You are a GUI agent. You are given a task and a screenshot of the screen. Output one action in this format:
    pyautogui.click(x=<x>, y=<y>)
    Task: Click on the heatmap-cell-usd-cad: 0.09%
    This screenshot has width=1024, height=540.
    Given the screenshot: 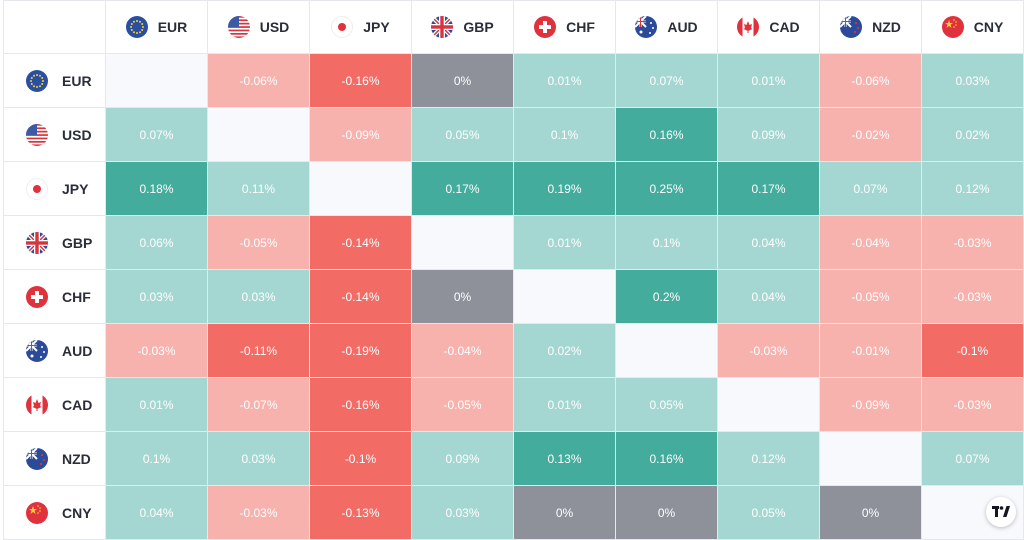 What is the action you would take?
    pyautogui.click(x=768, y=134)
    